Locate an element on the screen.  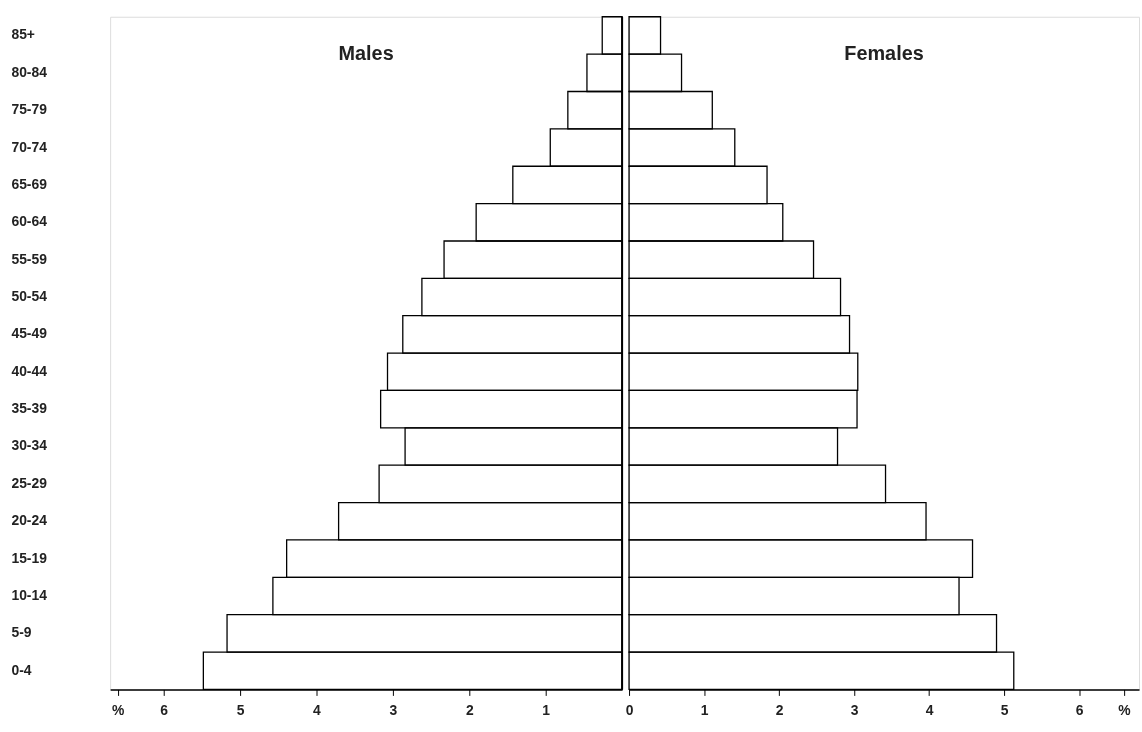
y-tick-label: 15-19 is located at coordinates (29, 557).